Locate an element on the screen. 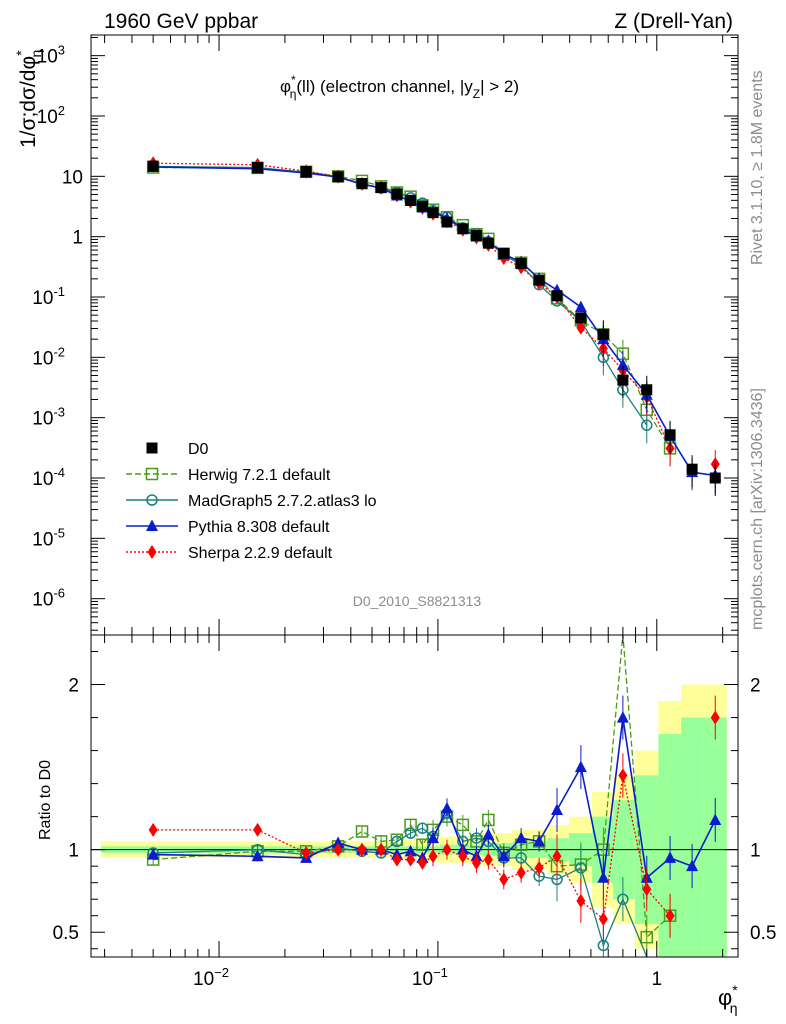  legend-item-3: Pythia 8.308 default is located at coordinates (228, 527).